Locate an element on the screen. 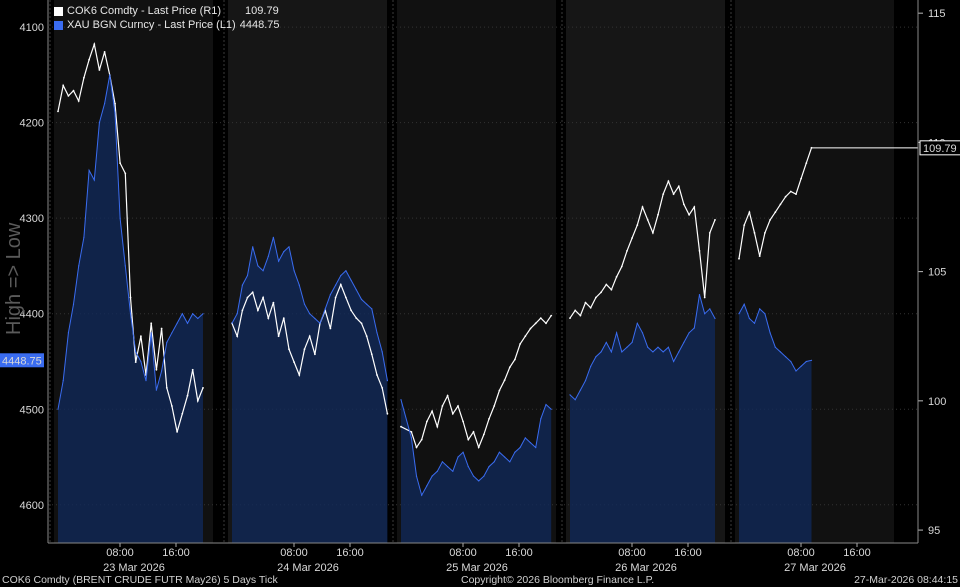 This screenshot has width=960, height=587. legend-item-gold: XAU BGN Curncy - Last Price (L1) 4448.75 is located at coordinates (166, 25).